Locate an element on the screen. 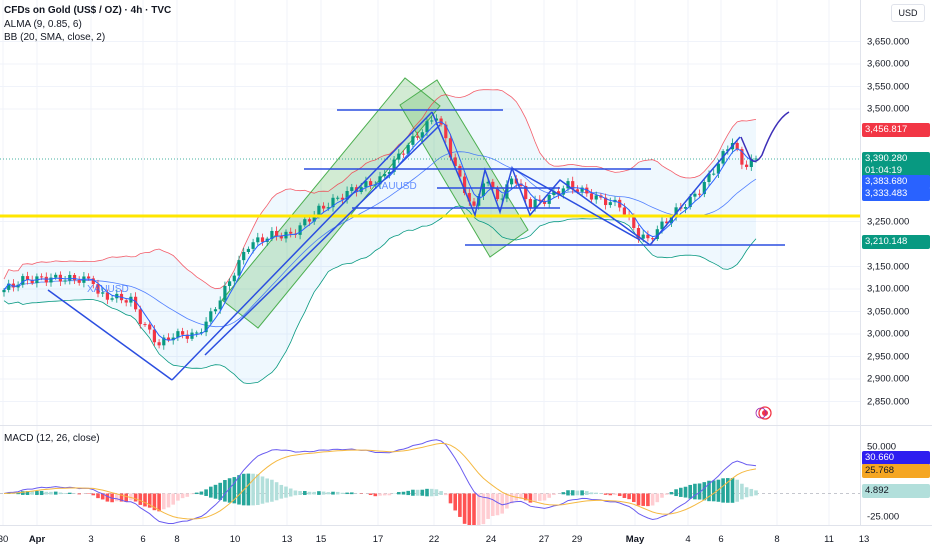  alma-price-label: 3,383.680 is located at coordinates (896, 182).